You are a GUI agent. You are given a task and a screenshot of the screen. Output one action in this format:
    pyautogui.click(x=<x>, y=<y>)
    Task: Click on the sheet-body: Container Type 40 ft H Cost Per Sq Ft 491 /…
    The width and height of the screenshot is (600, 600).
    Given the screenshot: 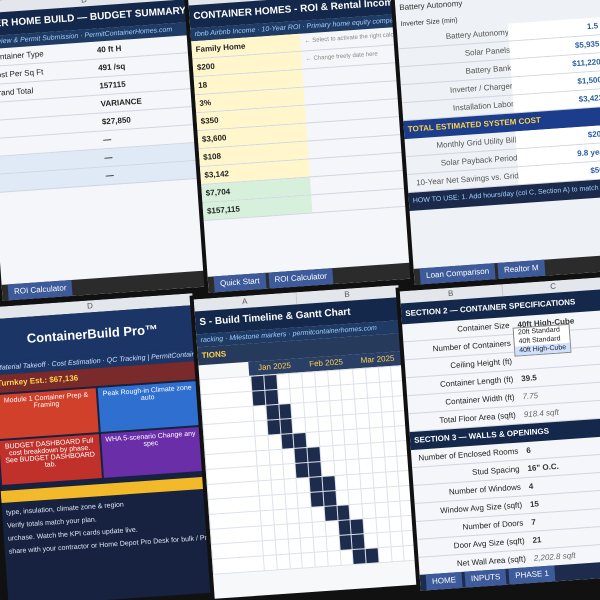 What is the action you would take?
    pyautogui.click(x=100, y=114)
    